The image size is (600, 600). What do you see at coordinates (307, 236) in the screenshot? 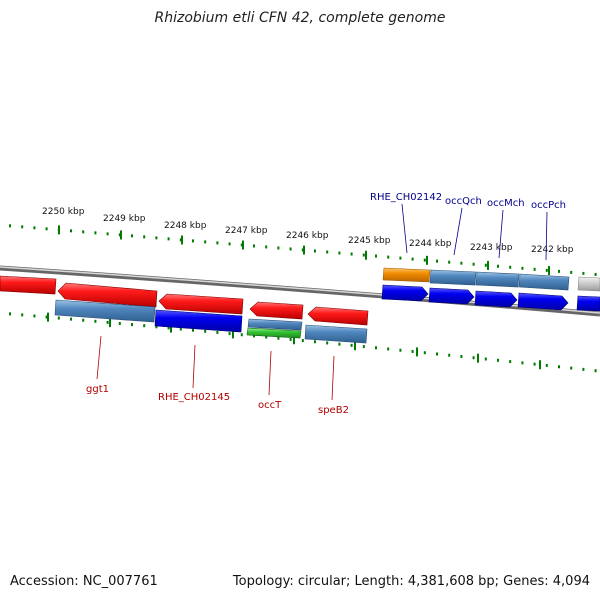
I see `scale-label: 2246 kbp` at bounding box center [307, 236].